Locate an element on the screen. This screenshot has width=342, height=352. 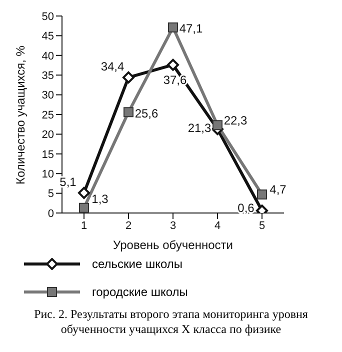
data-label: 34,4 is located at coordinates (112, 67).